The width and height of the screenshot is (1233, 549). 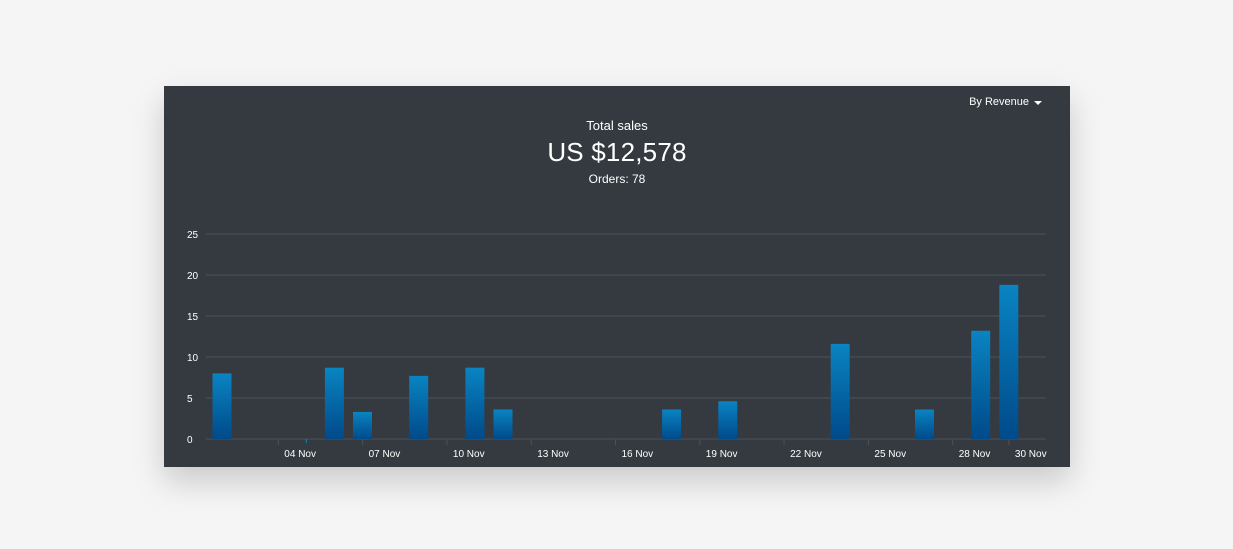 What do you see at coordinates (608, 179) in the screenshot?
I see `orders-label: Orders:` at bounding box center [608, 179].